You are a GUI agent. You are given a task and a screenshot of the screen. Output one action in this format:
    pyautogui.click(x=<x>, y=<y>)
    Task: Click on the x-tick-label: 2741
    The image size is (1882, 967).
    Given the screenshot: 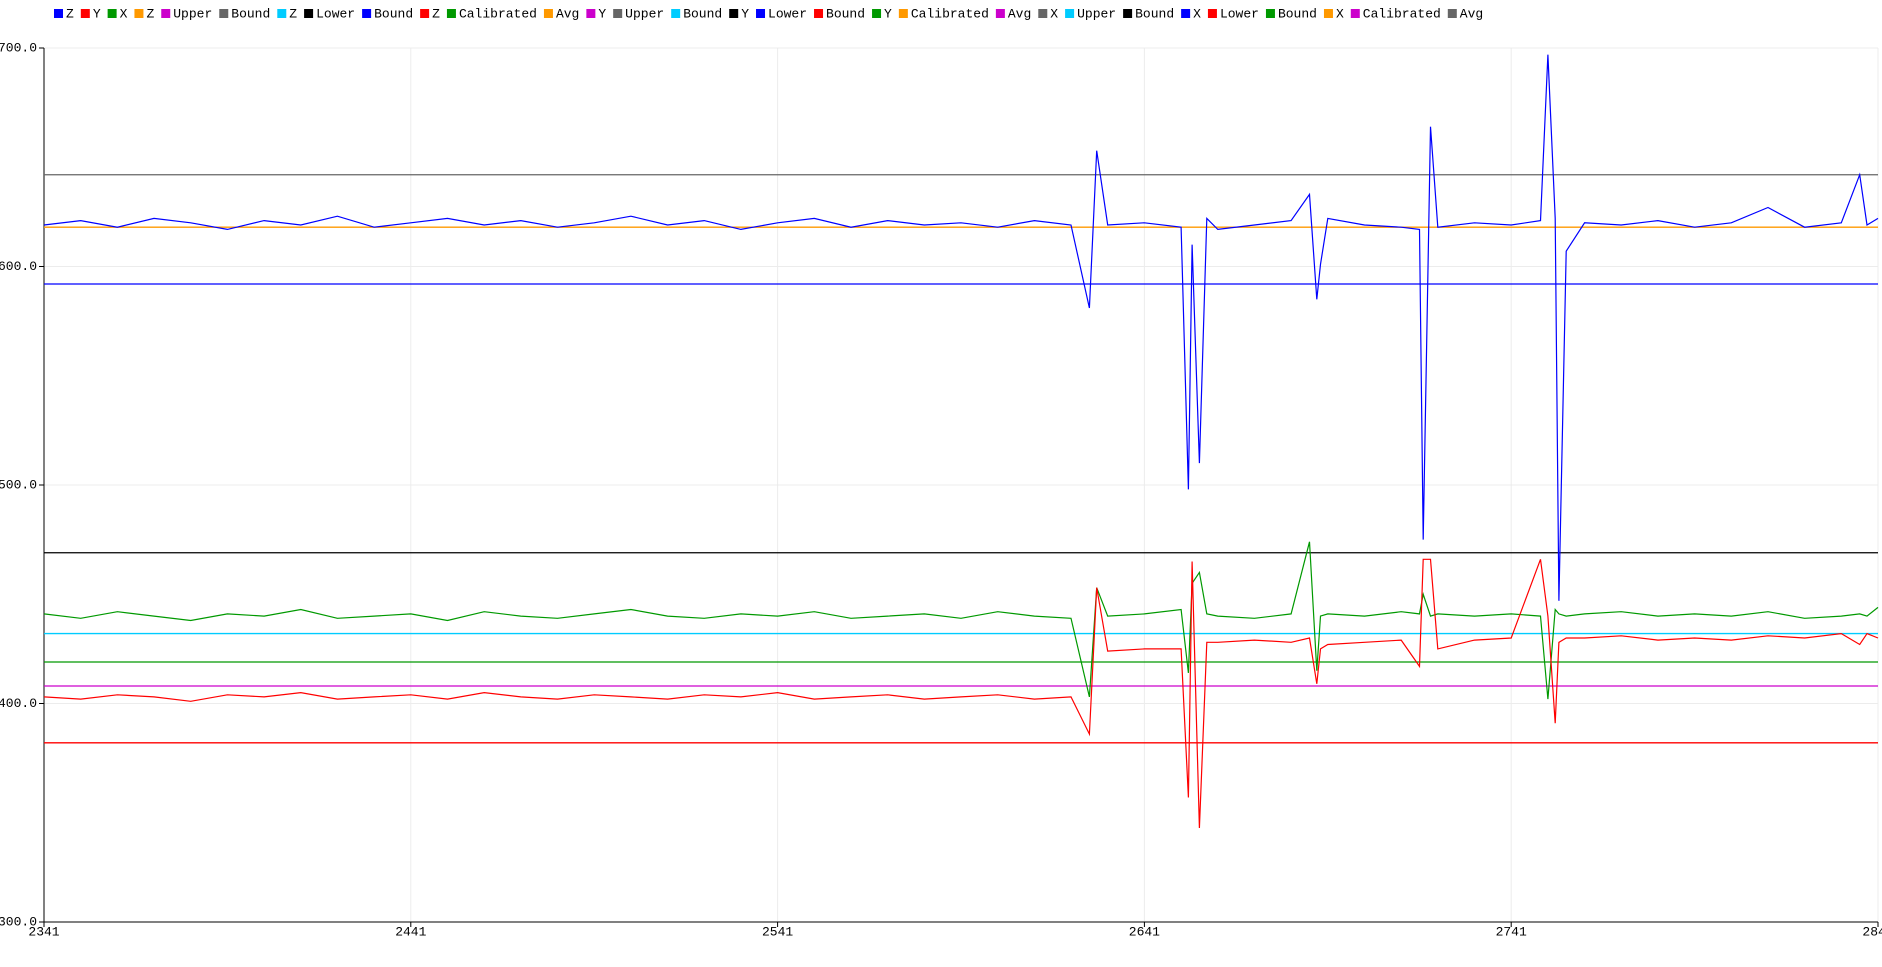 What is the action you would take?
    pyautogui.click(x=1511, y=931)
    